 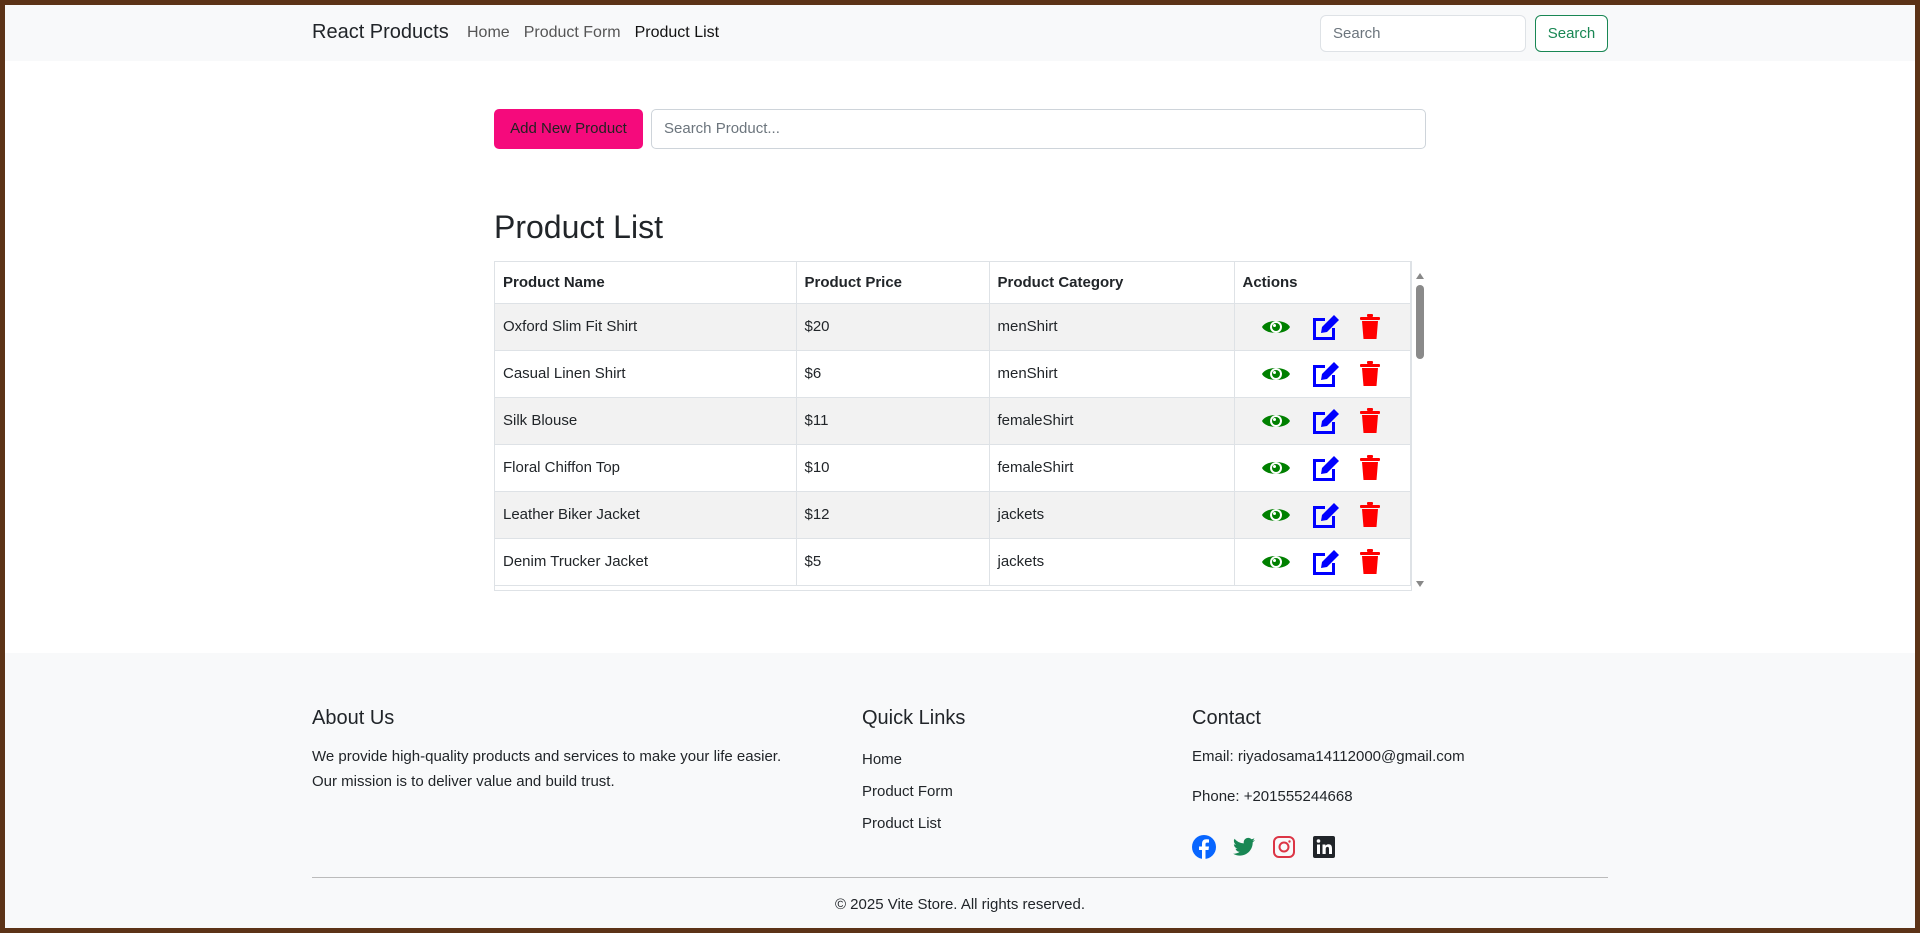 What do you see at coordinates (893, 374) in the screenshot?
I see `cell-price: $6` at bounding box center [893, 374].